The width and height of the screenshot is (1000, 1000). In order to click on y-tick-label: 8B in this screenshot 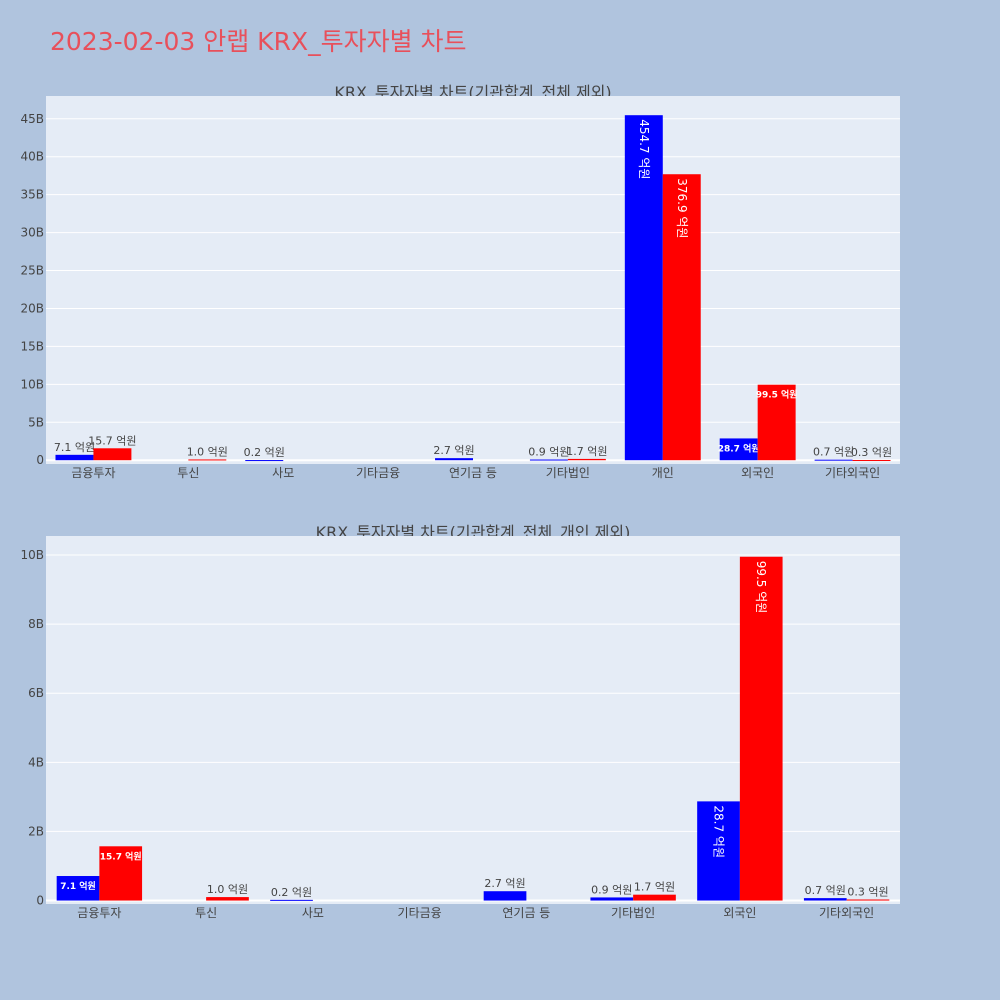, I will do `click(36, 624)`.